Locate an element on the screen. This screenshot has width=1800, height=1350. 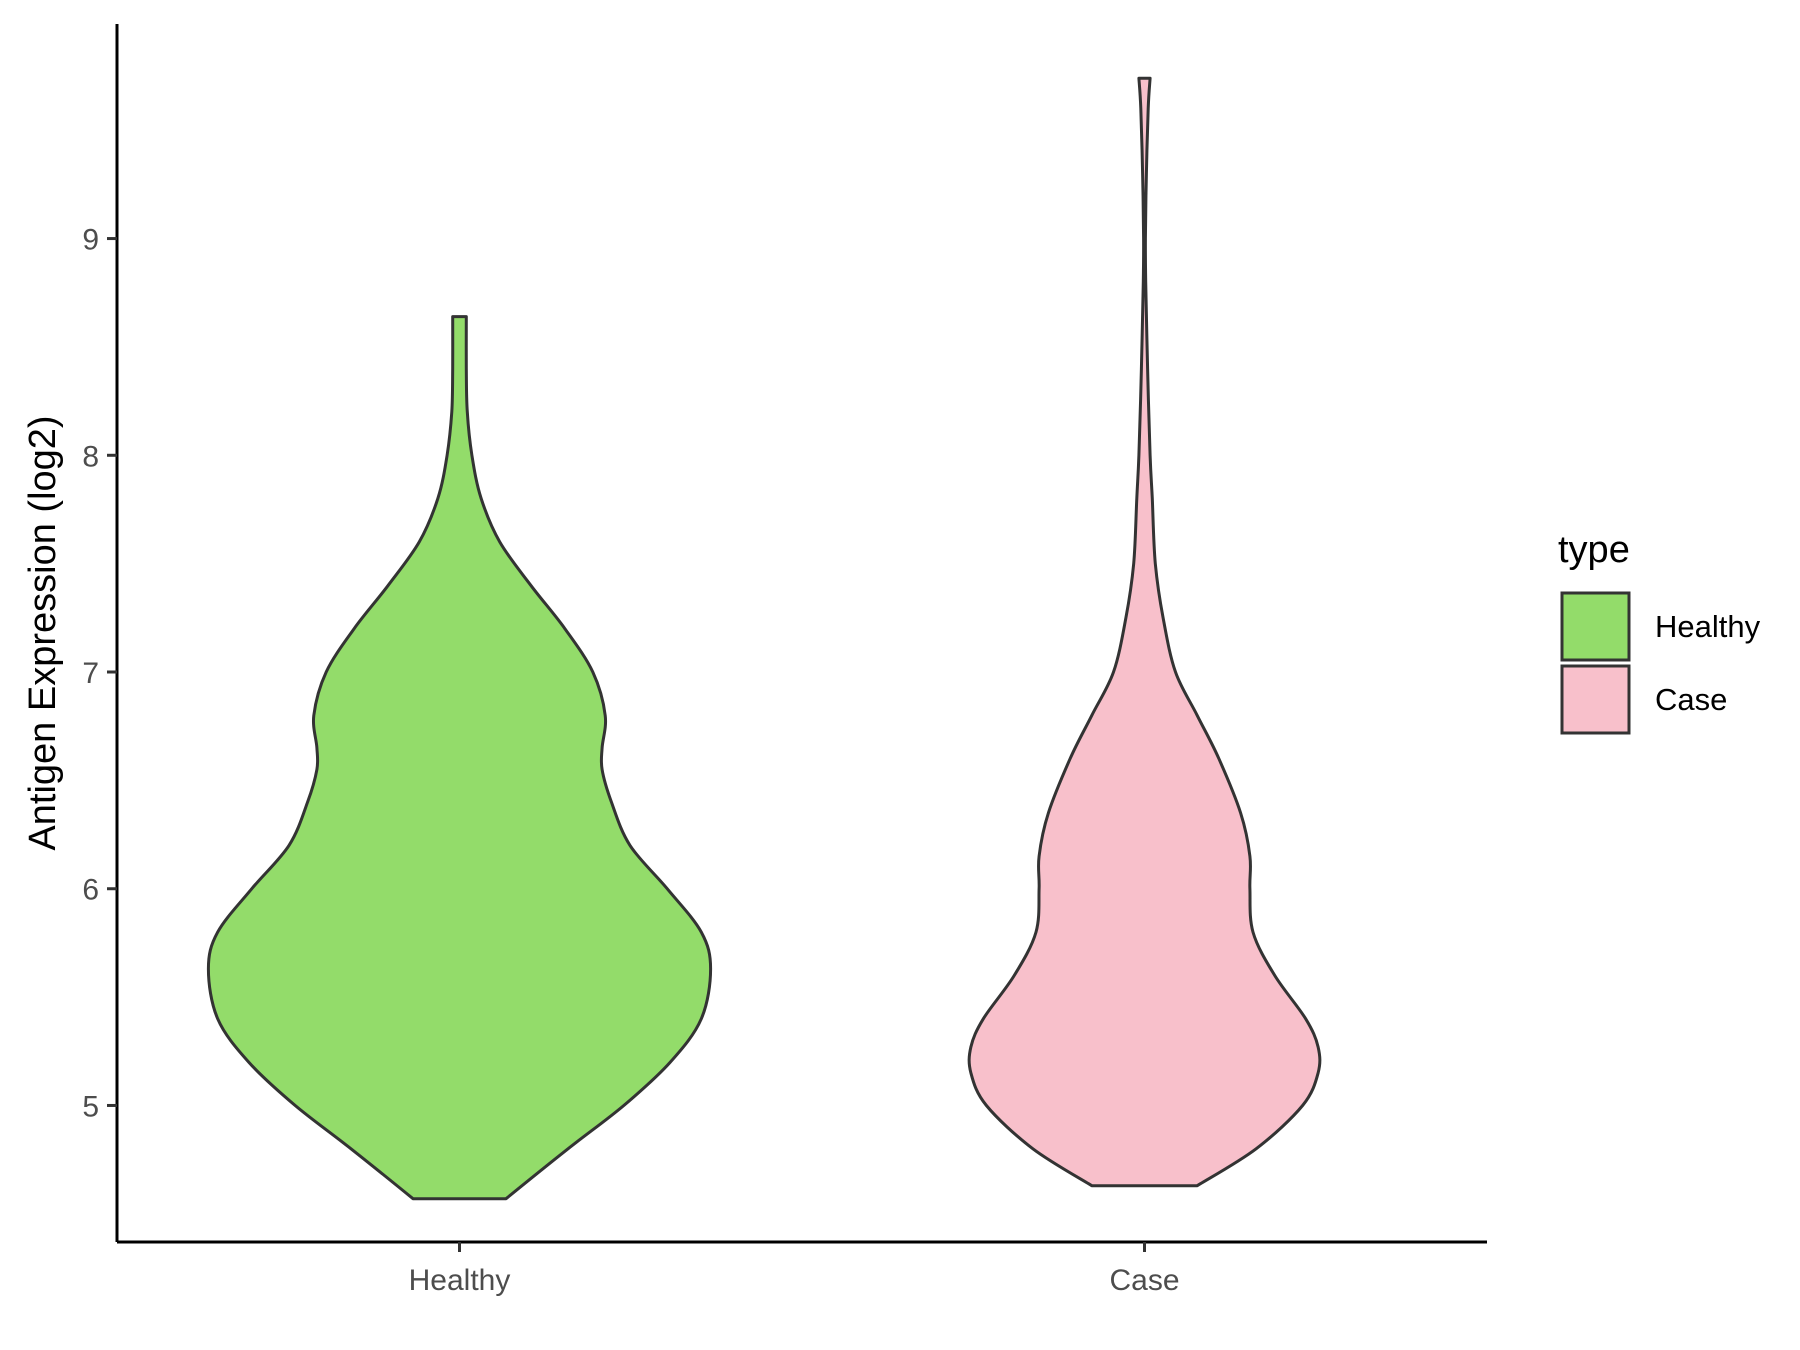
y-ticks: 5 6 7 8 9 is located at coordinates (99, 673).